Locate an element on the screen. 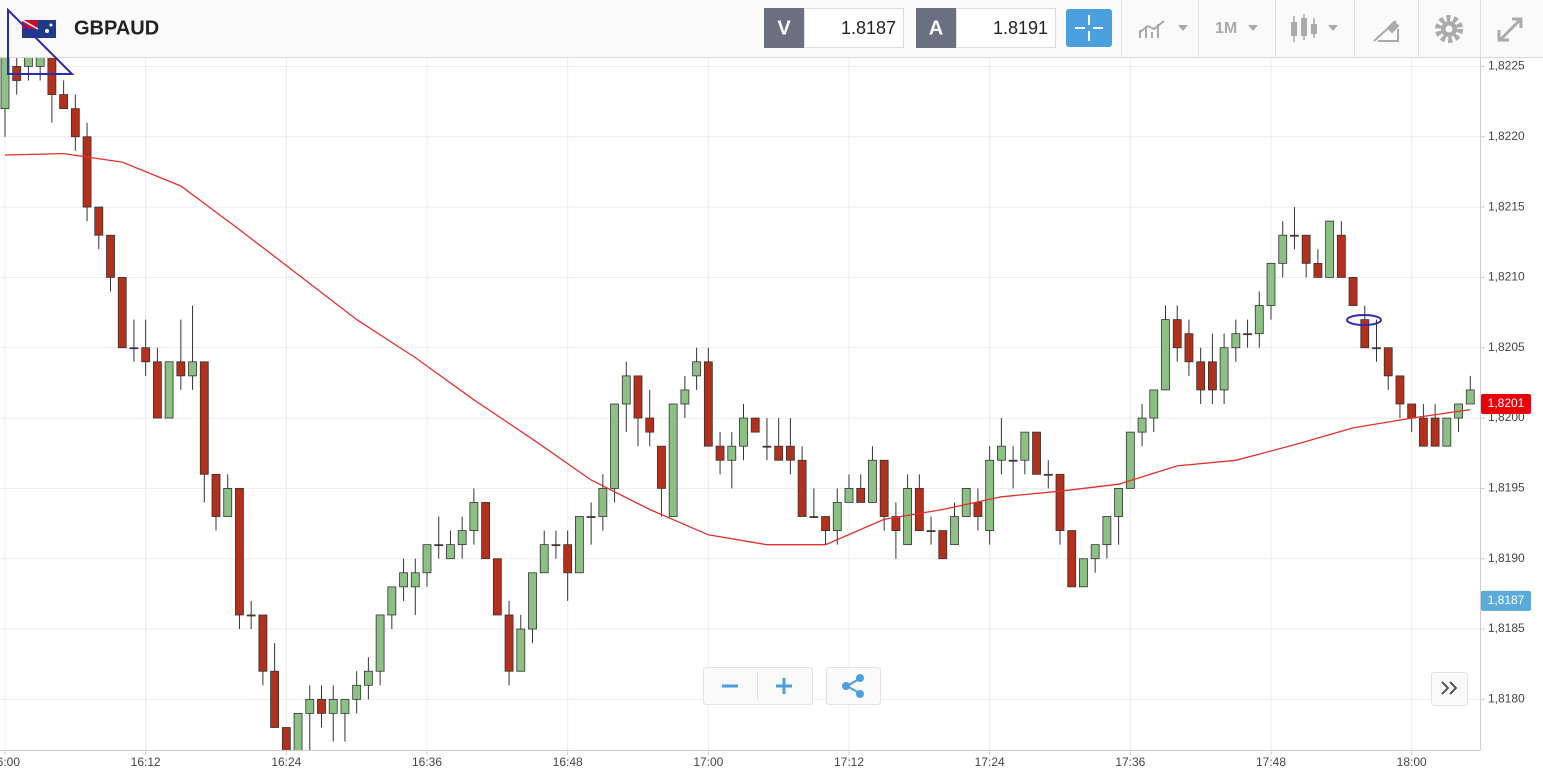 The height and width of the screenshot is (783, 1543). chart-type-button is located at coordinates (1163, 29).